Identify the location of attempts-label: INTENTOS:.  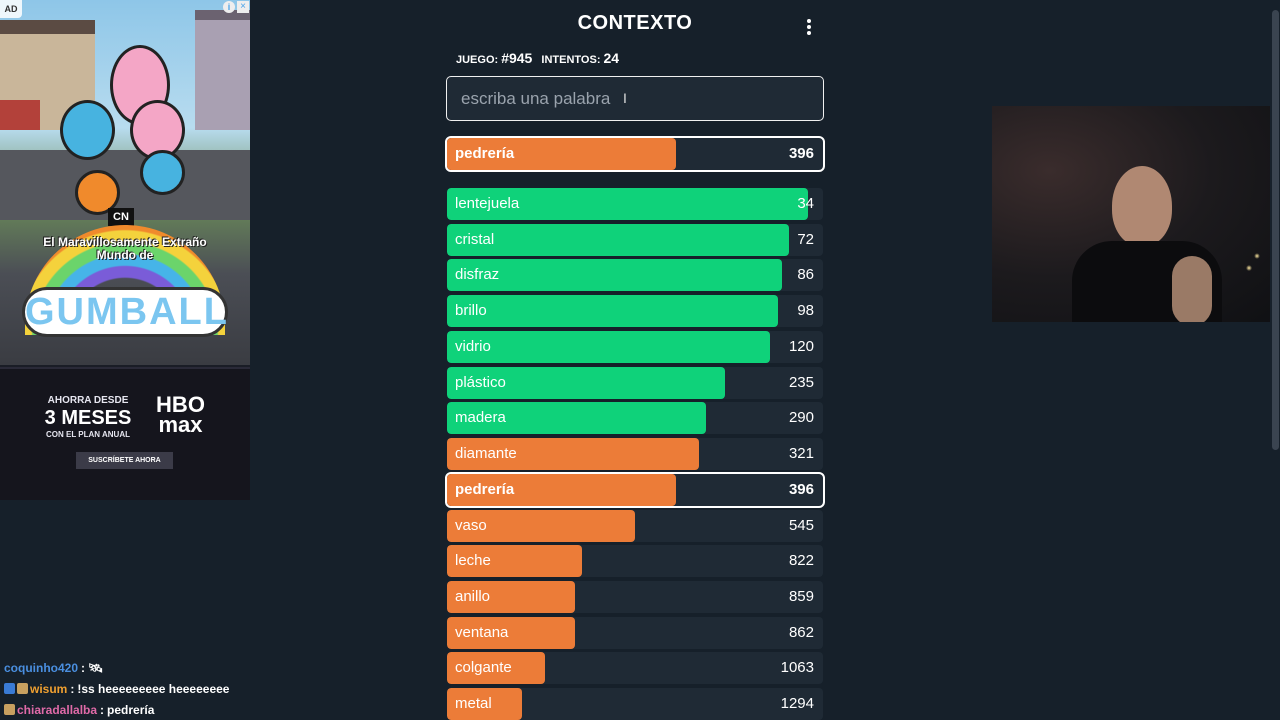
(571, 60).